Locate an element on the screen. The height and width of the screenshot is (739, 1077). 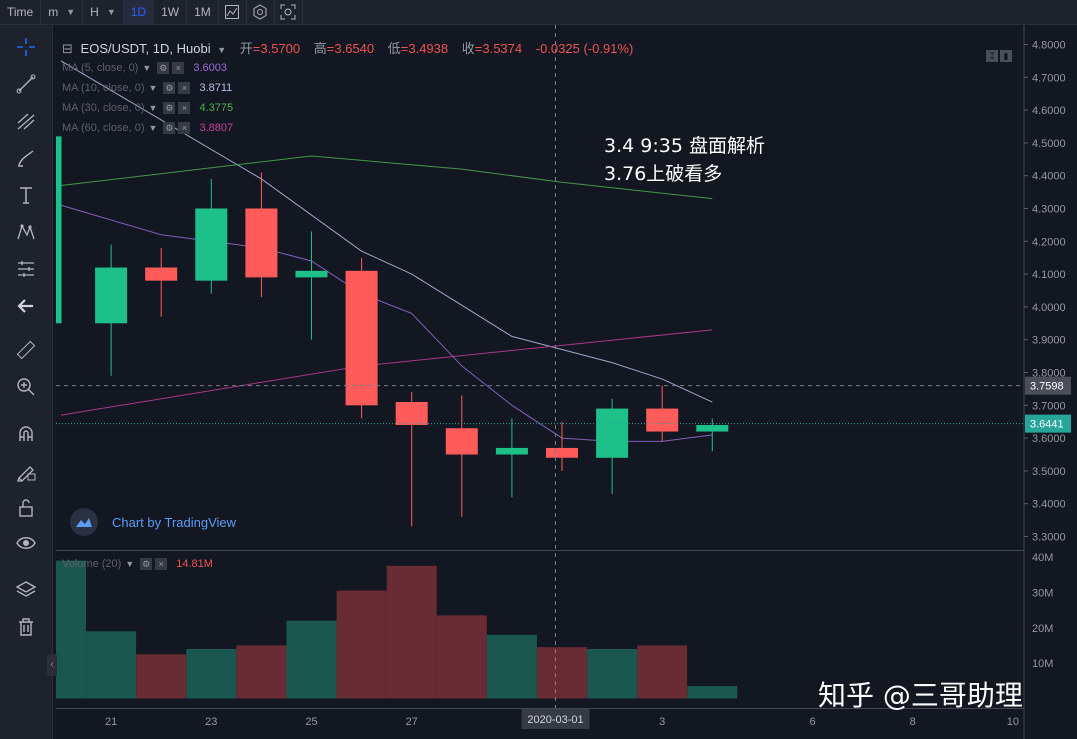
pitchfork-icon is located at coordinates (26, 121).